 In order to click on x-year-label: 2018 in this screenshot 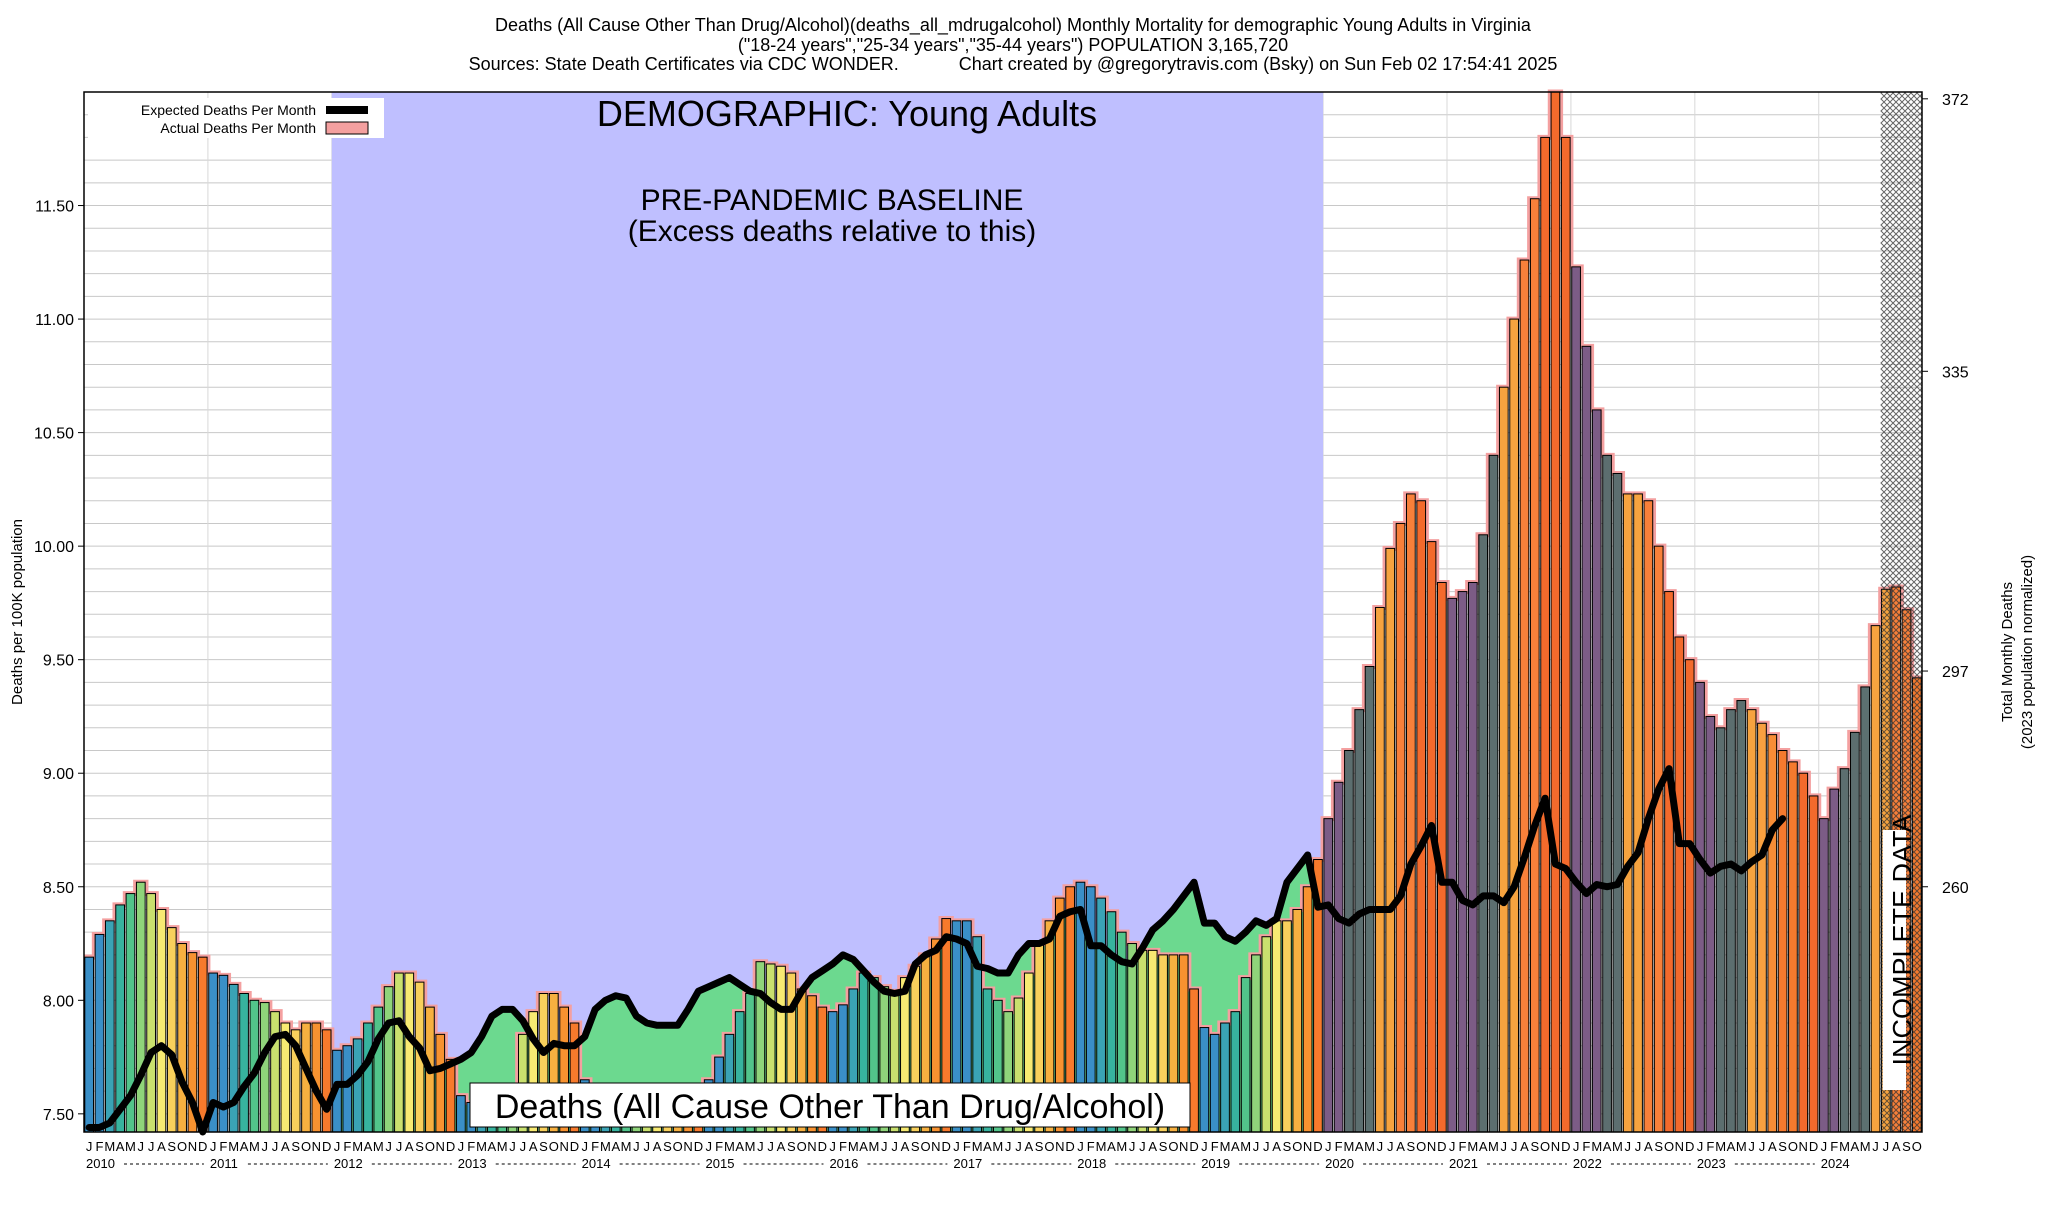, I will do `click(1091, 1163)`.